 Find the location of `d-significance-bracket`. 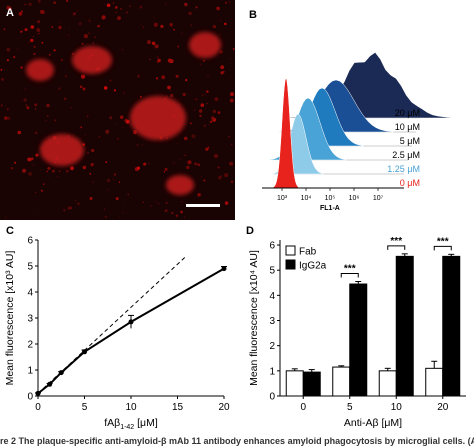

d-significance-bracket is located at coordinates (349, 275).